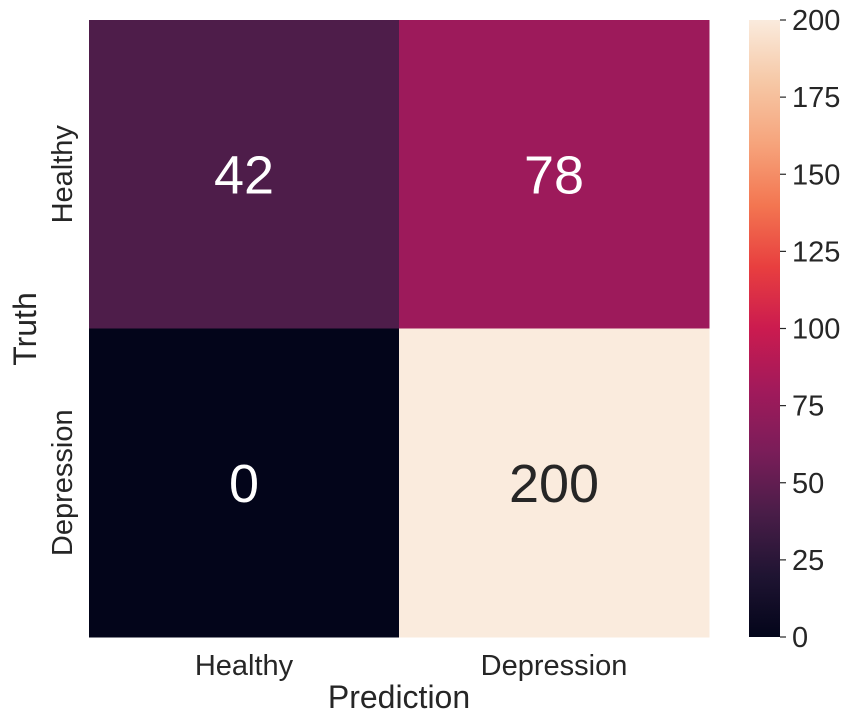  What do you see at coordinates (808, 407) in the screenshot?
I see `colorbar-tick-label: 75` at bounding box center [808, 407].